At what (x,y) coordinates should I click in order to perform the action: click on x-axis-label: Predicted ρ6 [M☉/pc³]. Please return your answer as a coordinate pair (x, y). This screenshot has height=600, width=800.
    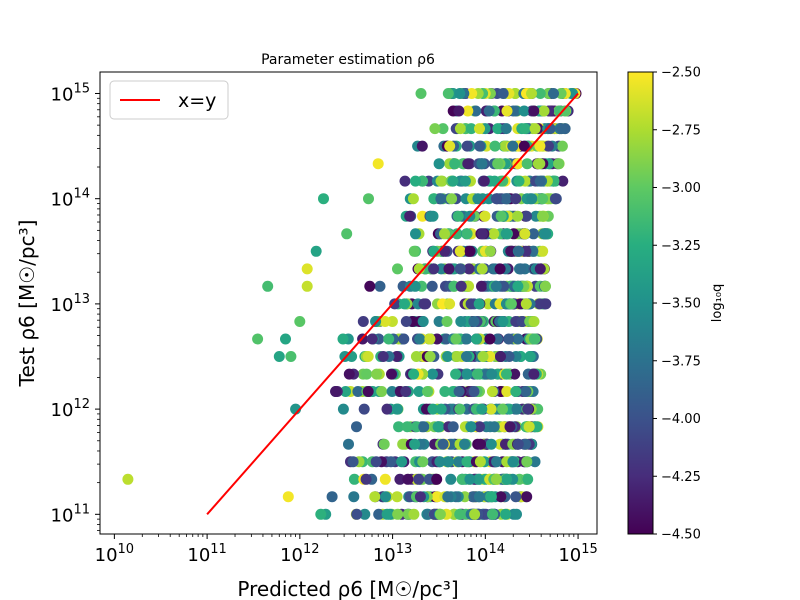
    Looking at the image, I should click on (347, 588).